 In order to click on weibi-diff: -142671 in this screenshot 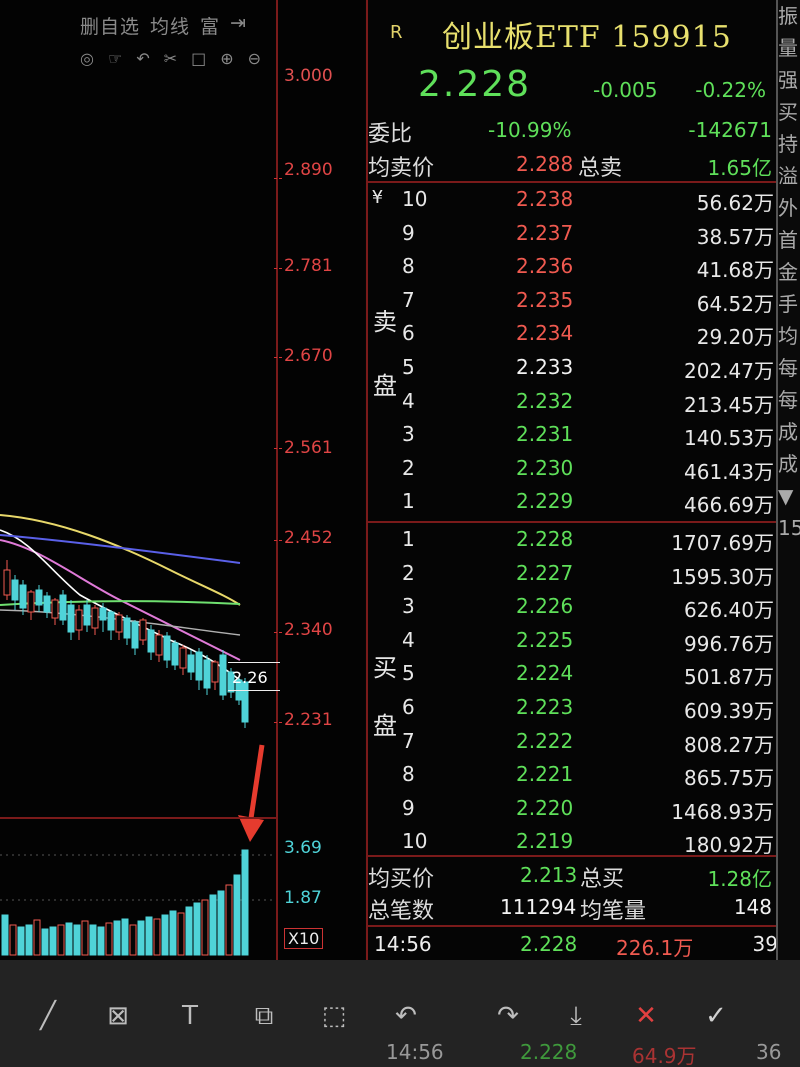, I will do `click(730, 130)`.